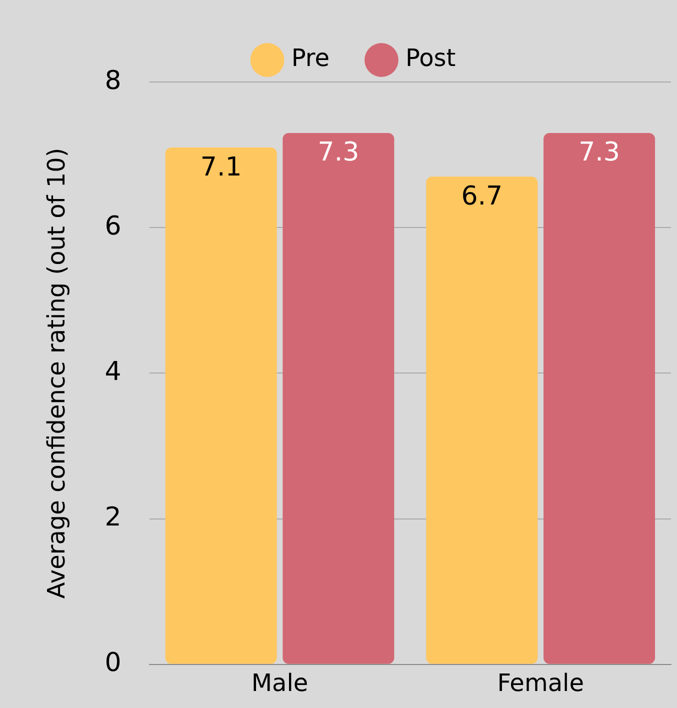 Image resolution: width=677 pixels, height=708 pixels. I want to click on data-label: 7.1, so click(221, 167).